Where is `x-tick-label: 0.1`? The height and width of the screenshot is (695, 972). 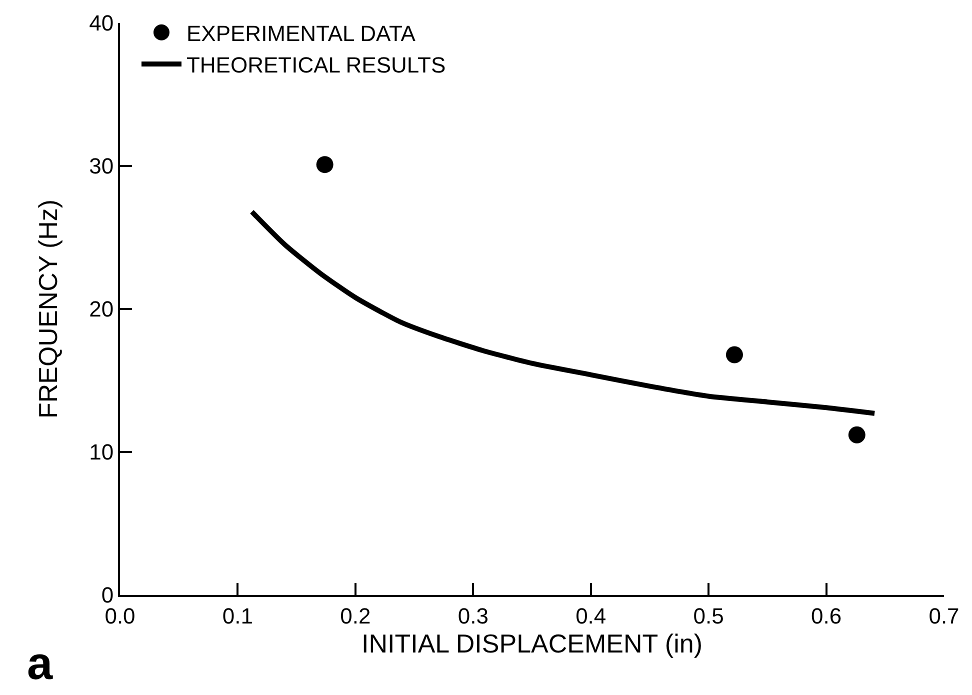
x-tick-label: 0.1 is located at coordinates (238, 615).